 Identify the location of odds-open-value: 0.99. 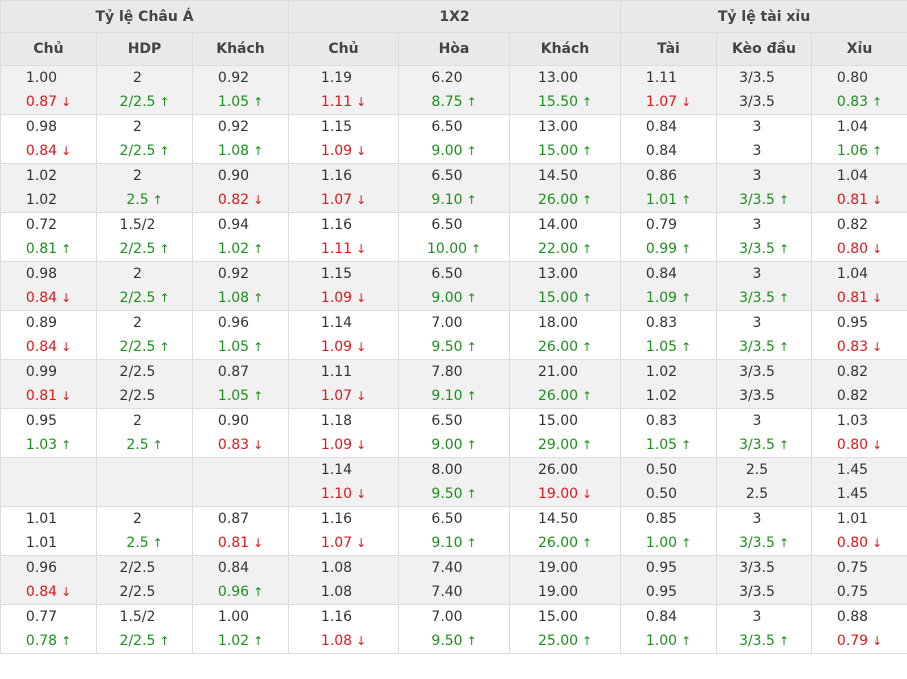
(41, 372).